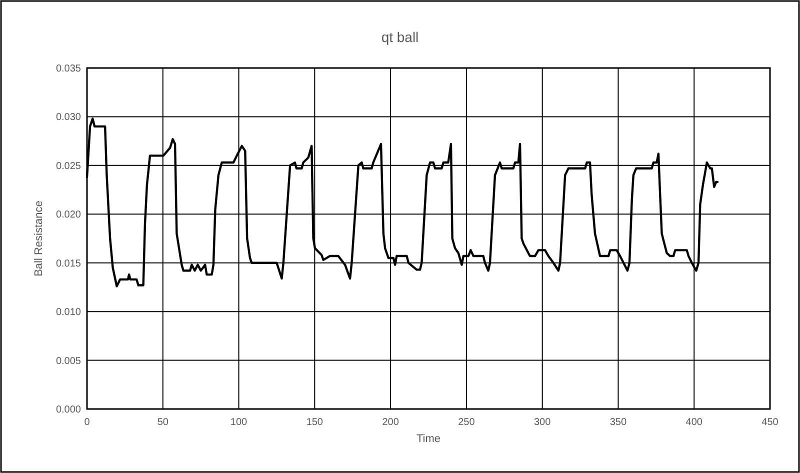  I want to click on x-tick-label: 50, so click(163, 422).